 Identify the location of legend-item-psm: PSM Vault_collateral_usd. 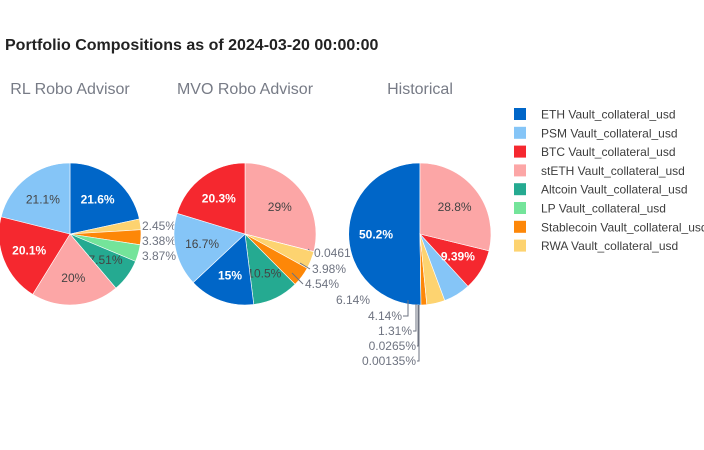
(596, 133).